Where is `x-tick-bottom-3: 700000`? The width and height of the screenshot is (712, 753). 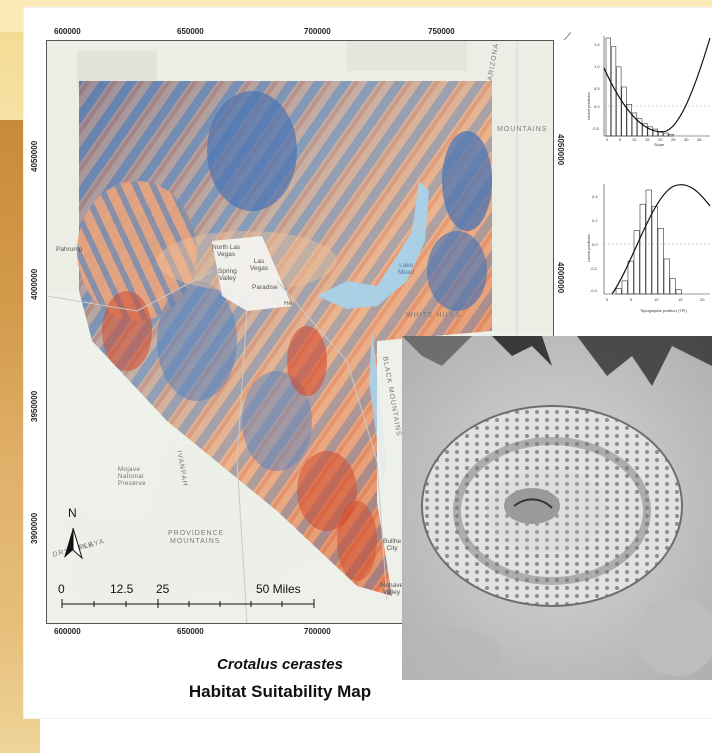 x-tick-bottom-3: 700000 is located at coordinates (317, 631).